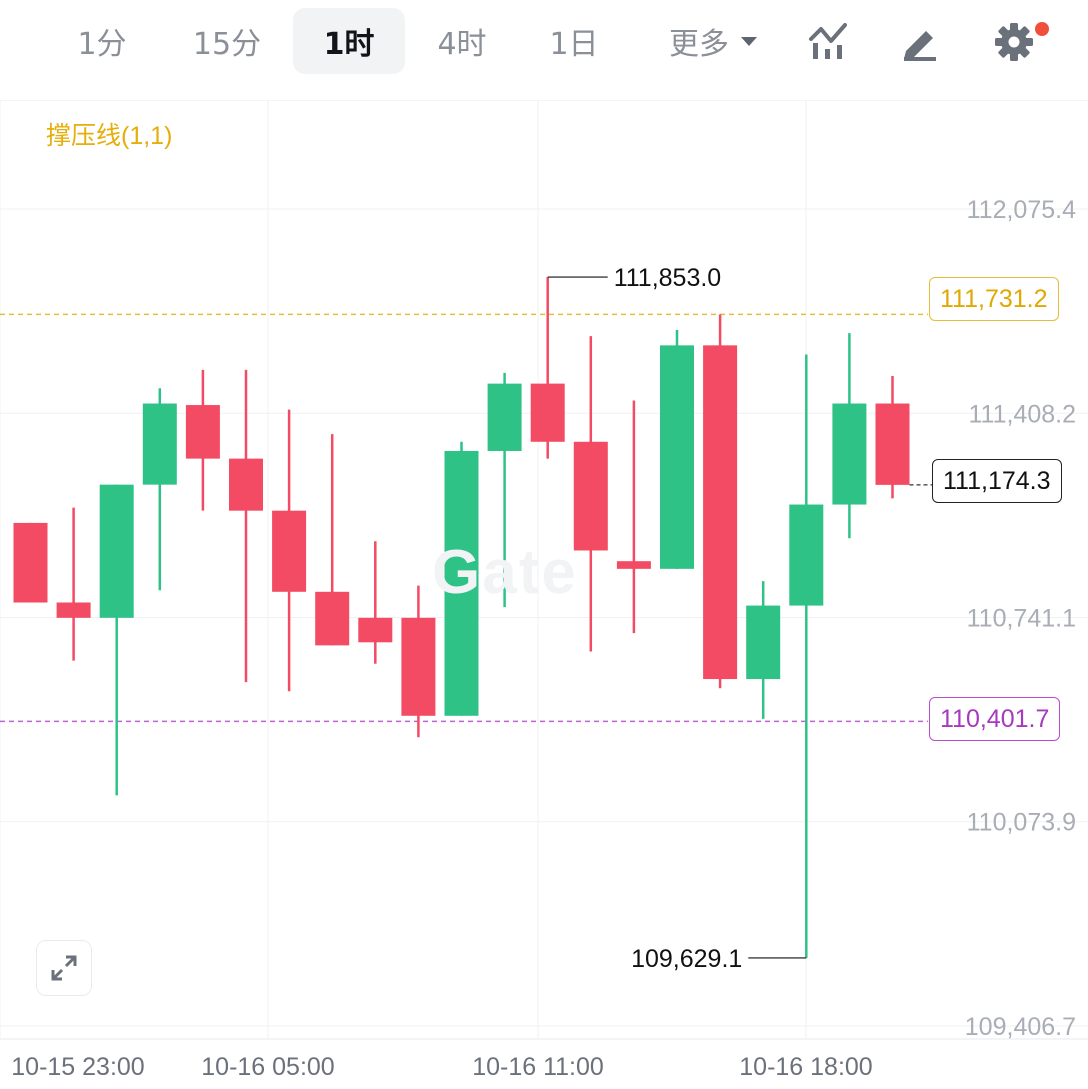 The image size is (1088, 1089). Describe the element at coordinates (1042, 29) in the screenshot. I see `settings-notification-dot` at that location.